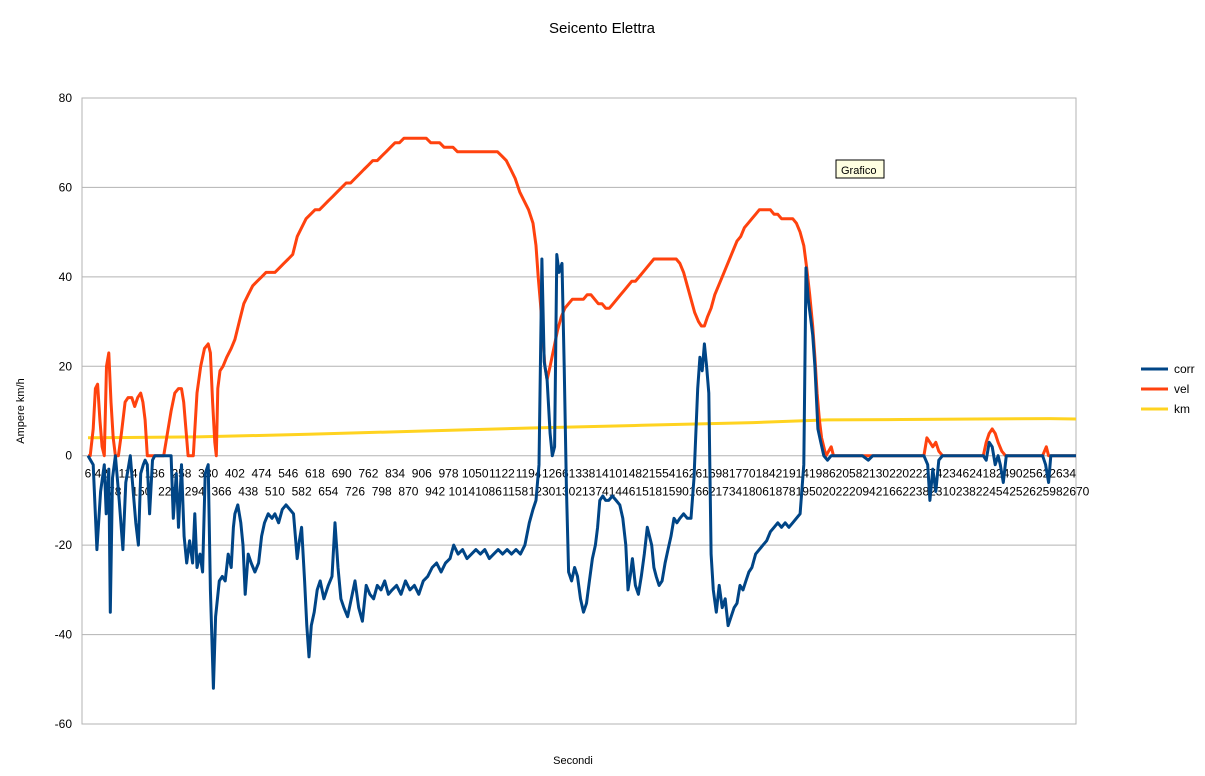  What do you see at coordinates (475, 474) in the screenshot?
I see `x-tick-label: 1050` at bounding box center [475, 474].